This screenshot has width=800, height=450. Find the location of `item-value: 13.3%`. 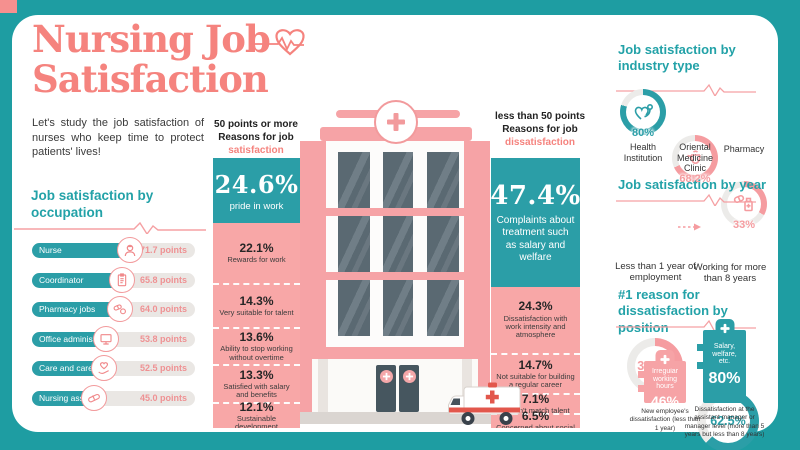

item-value: 13.3% is located at coordinates (256, 374).